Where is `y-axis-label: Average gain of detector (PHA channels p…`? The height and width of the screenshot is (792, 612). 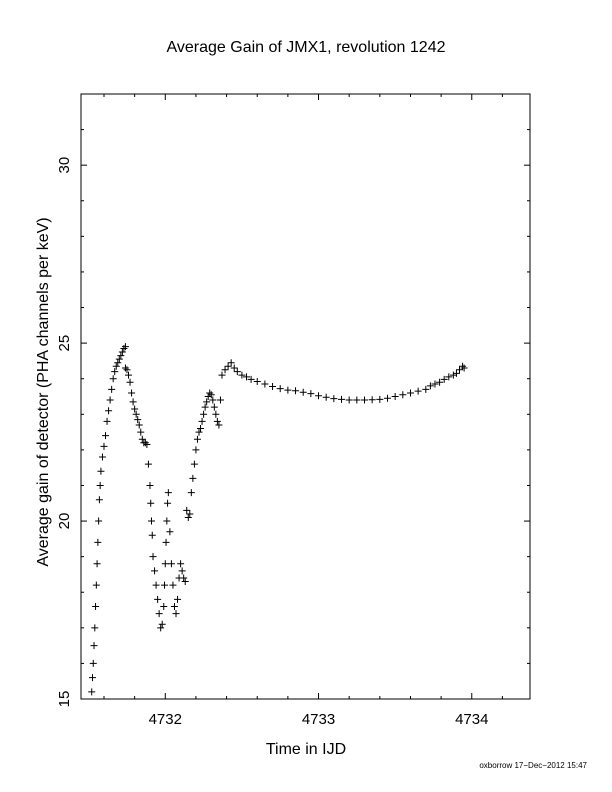 y-axis-label: Average gain of detector (PHA channels p… is located at coordinates (43, 391).